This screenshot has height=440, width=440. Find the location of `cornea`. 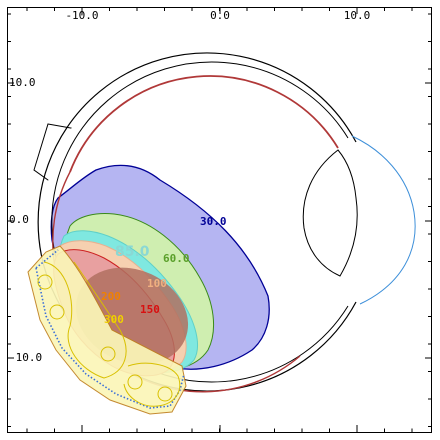

cornea is located at coordinates (383, 220).